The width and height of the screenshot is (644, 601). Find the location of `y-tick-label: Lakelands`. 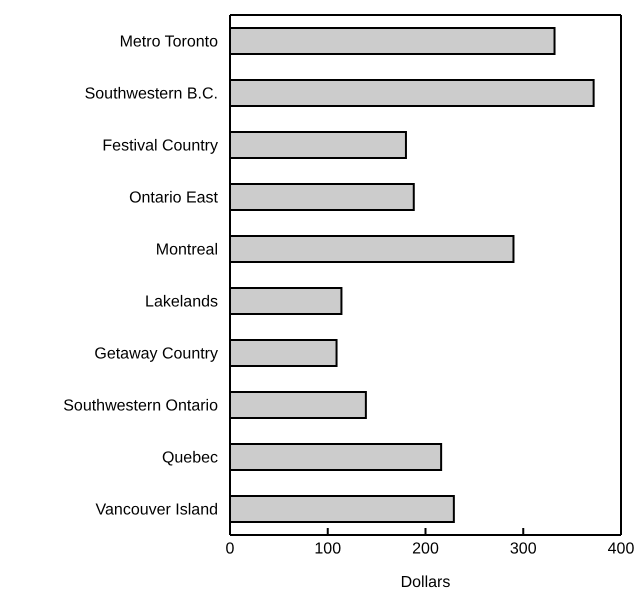

y-tick-label: Lakelands is located at coordinates (181, 302).